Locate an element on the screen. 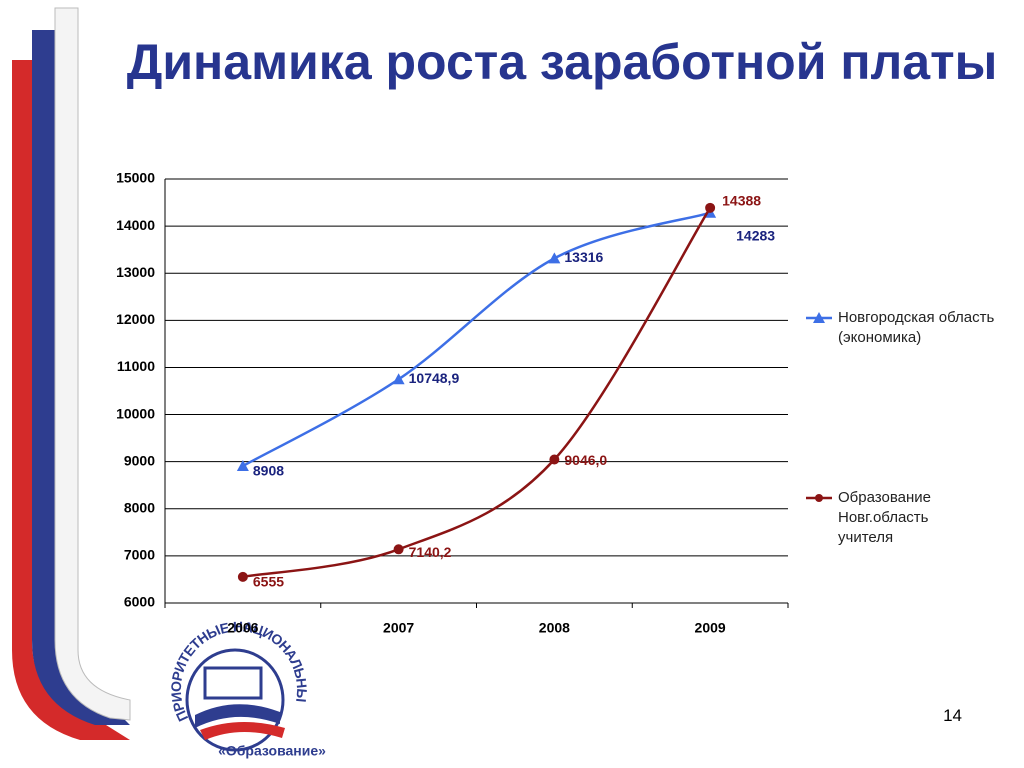  data-label: 14388 is located at coordinates (741, 201).